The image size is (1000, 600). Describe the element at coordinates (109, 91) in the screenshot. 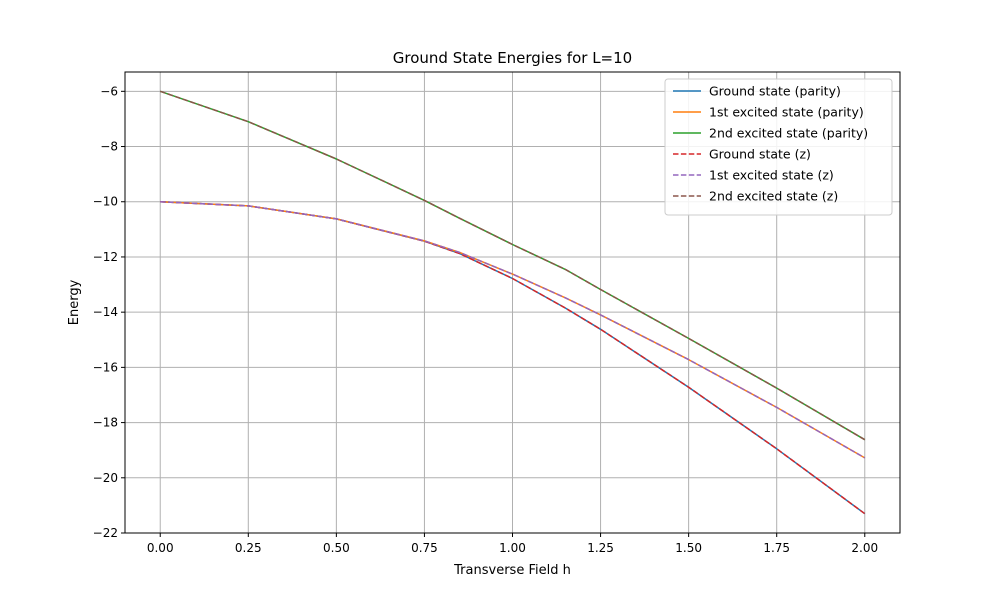

I see `y-tick-label: −6` at that location.